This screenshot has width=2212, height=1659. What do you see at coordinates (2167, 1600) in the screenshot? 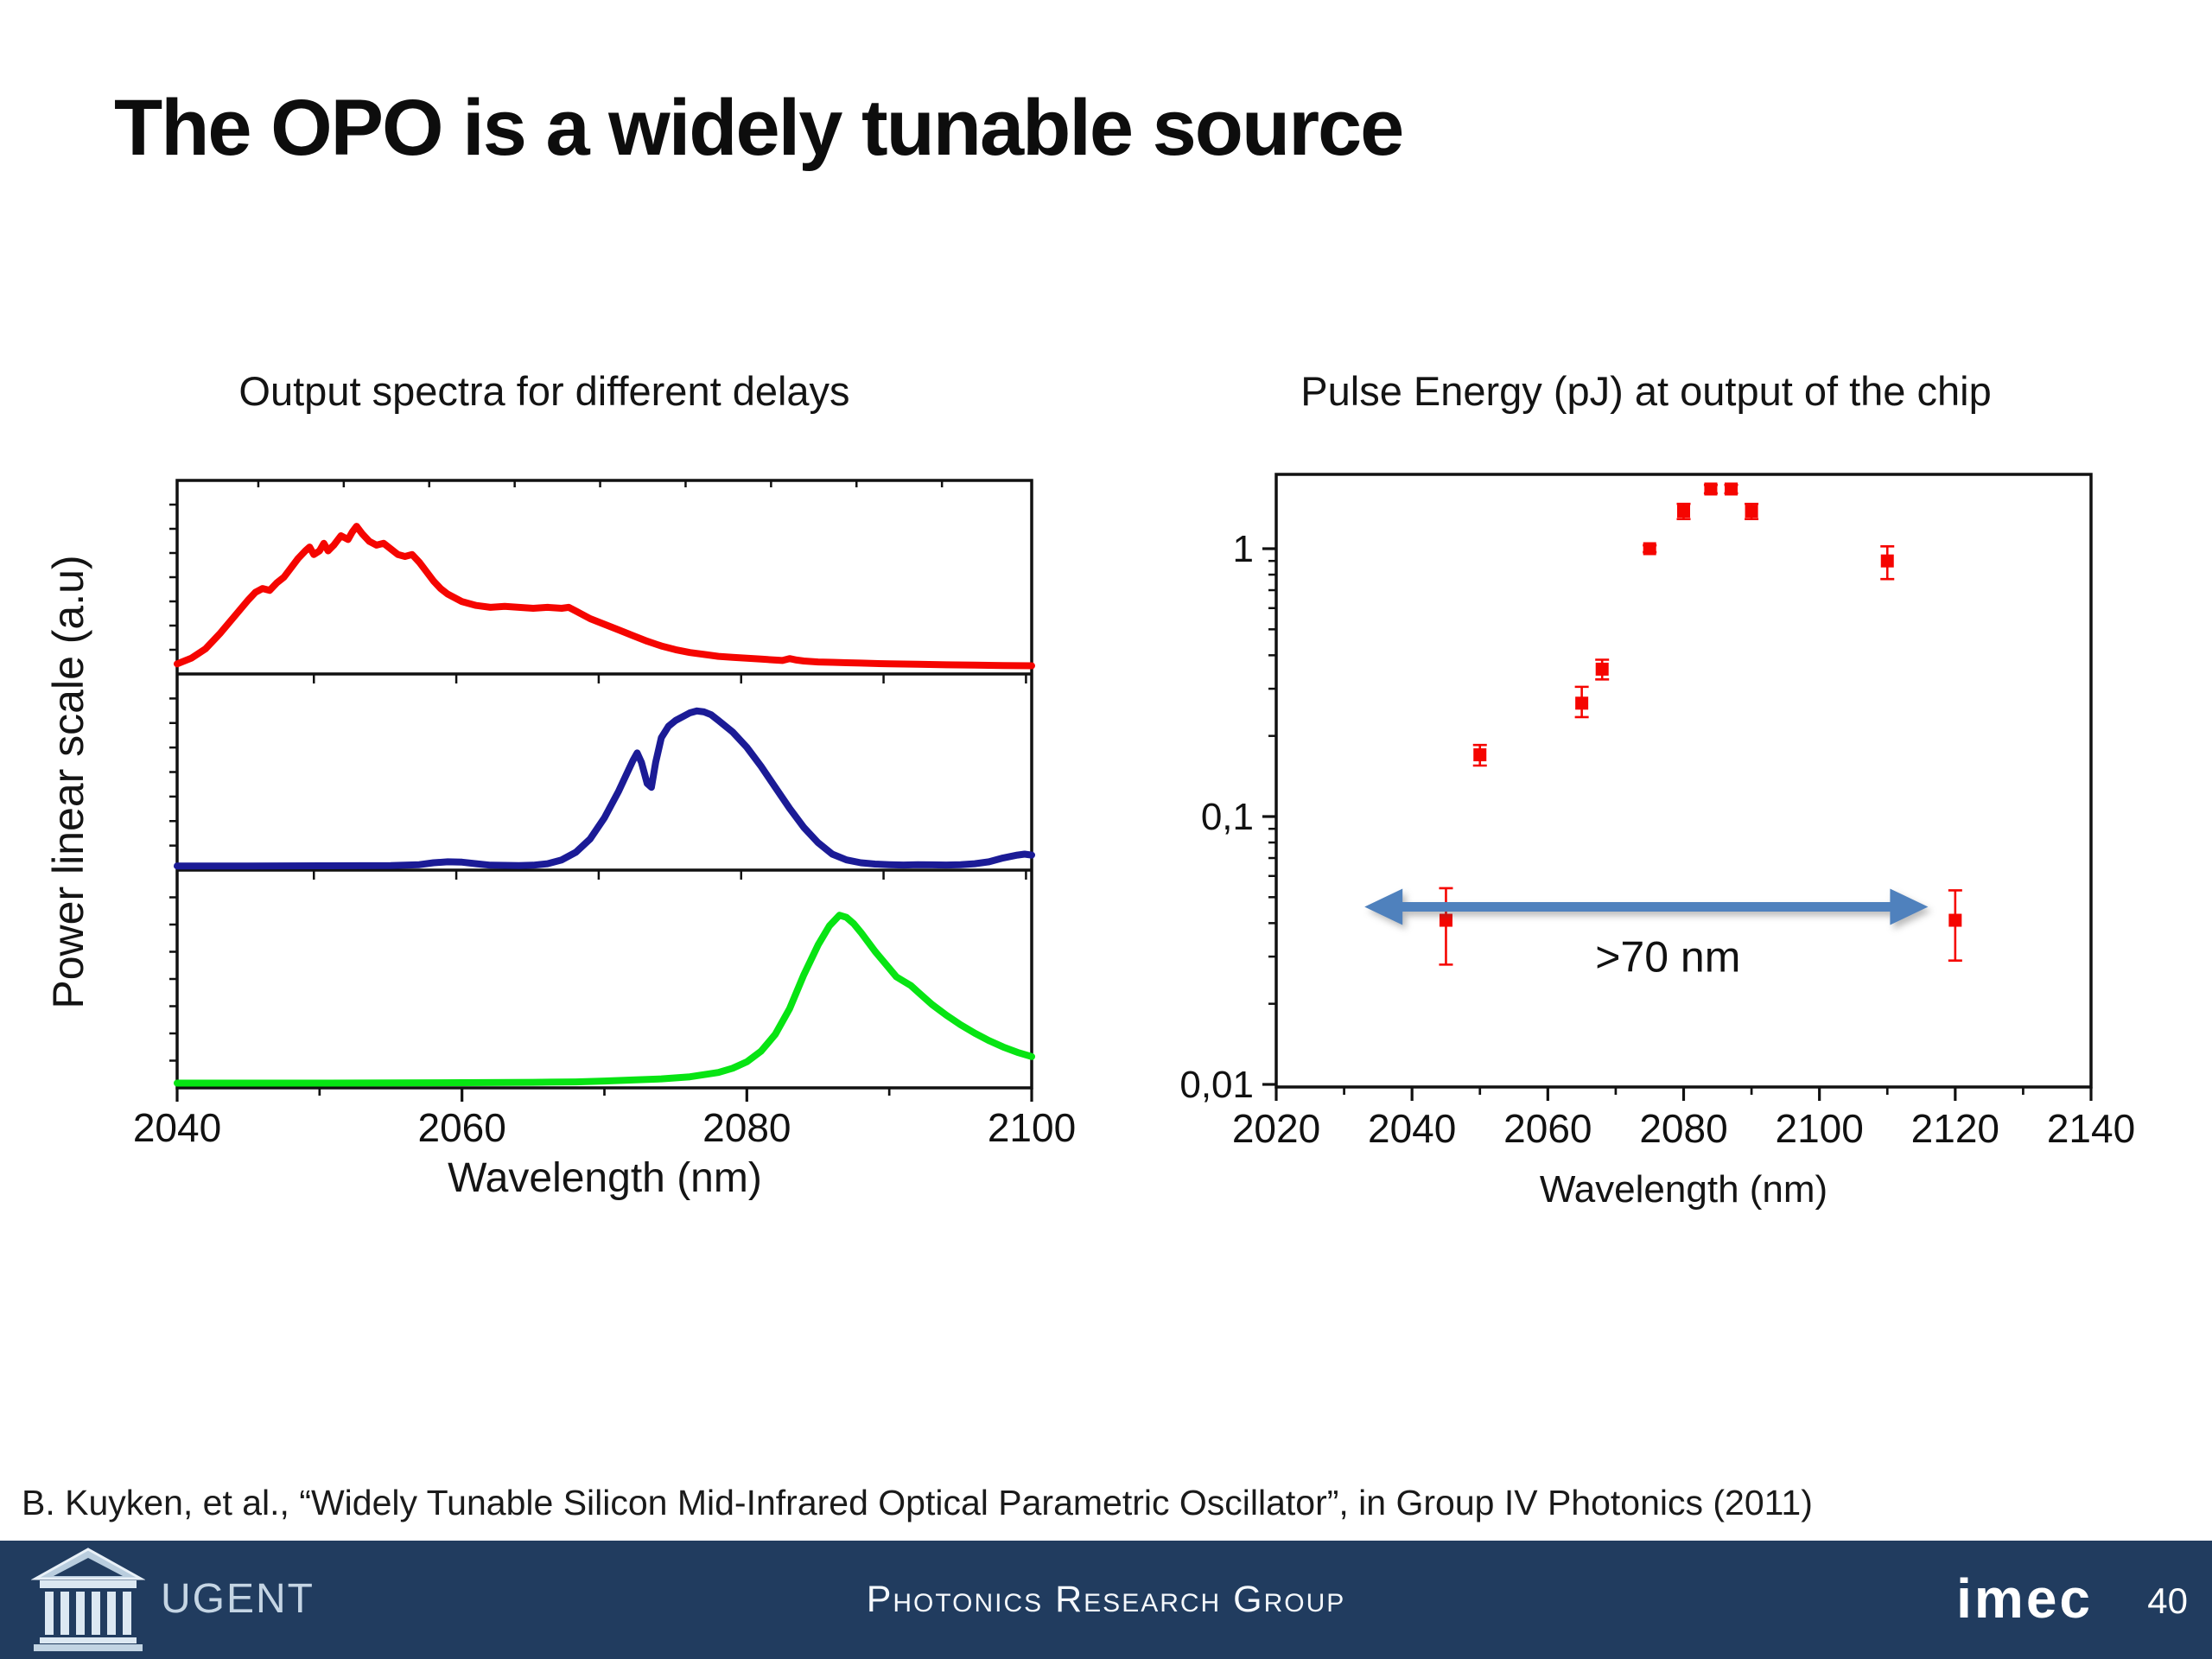
I see `page-number: 40` at bounding box center [2167, 1600].